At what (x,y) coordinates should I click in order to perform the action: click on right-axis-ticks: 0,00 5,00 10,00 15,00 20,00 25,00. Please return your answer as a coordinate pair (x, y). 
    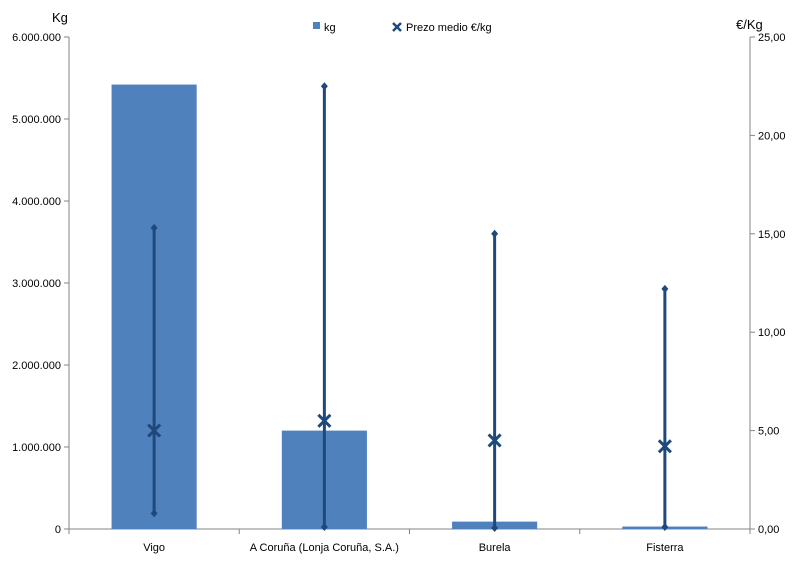
    Looking at the image, I should click on (768, 284).